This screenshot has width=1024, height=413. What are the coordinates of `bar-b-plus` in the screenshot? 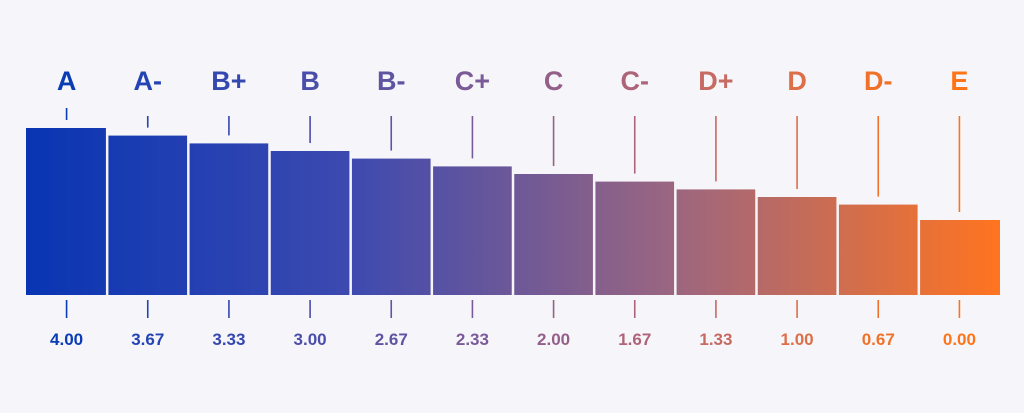 It's located at (229, 219).